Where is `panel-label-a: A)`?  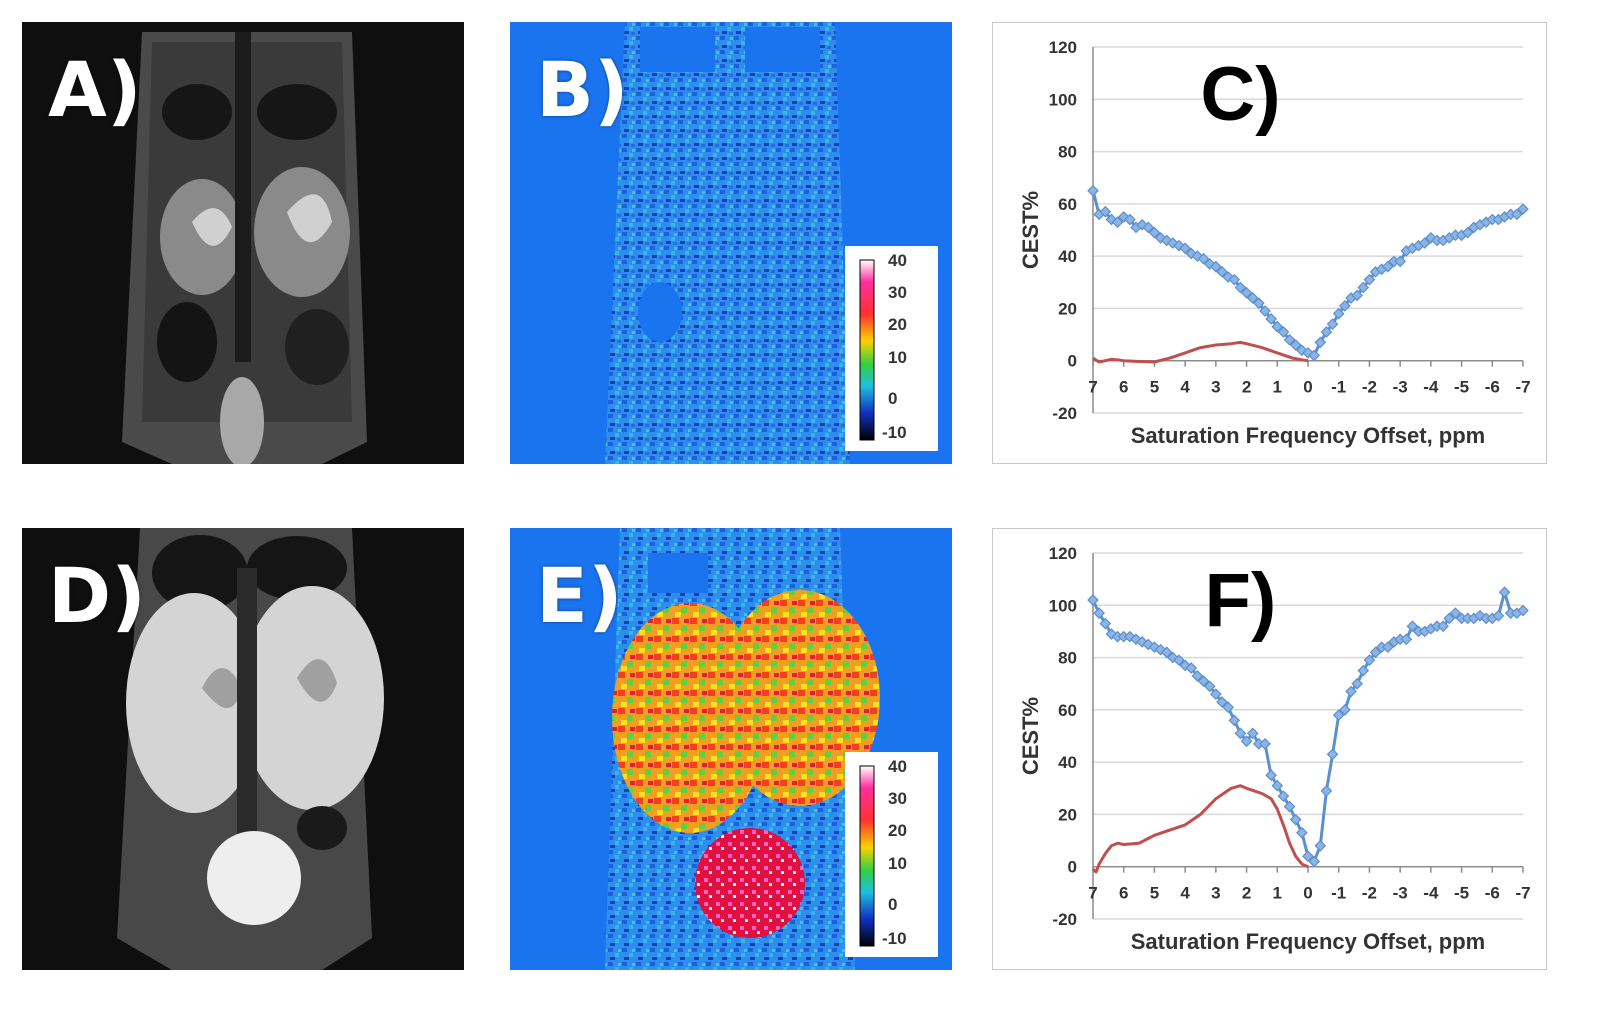
panel-label-a: A) is located at coordinates (95, 89).